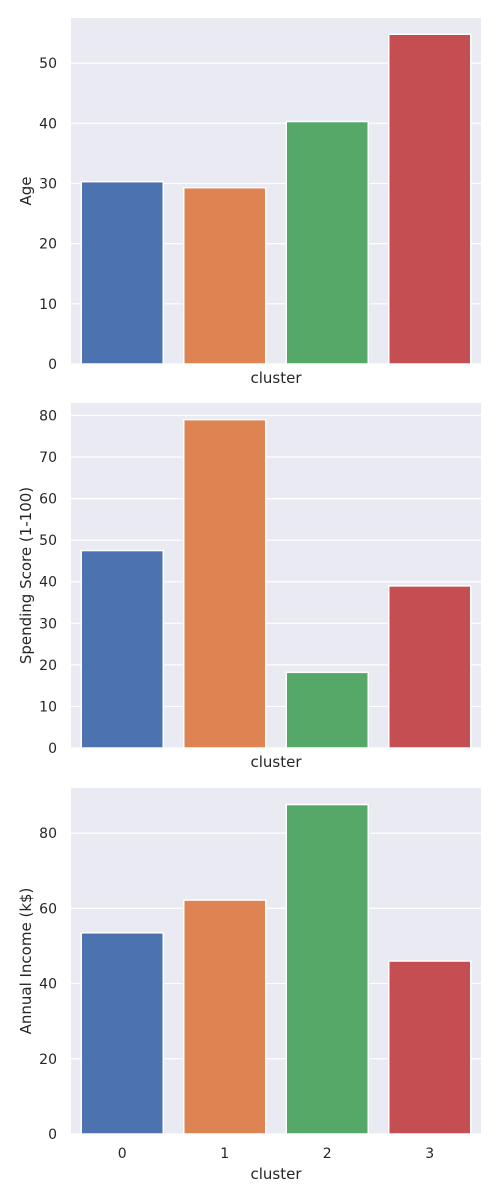  Describe the element at coordinates (48, 666) in the screenshot. I see `y-tick-label-1-2: 20` at that location.